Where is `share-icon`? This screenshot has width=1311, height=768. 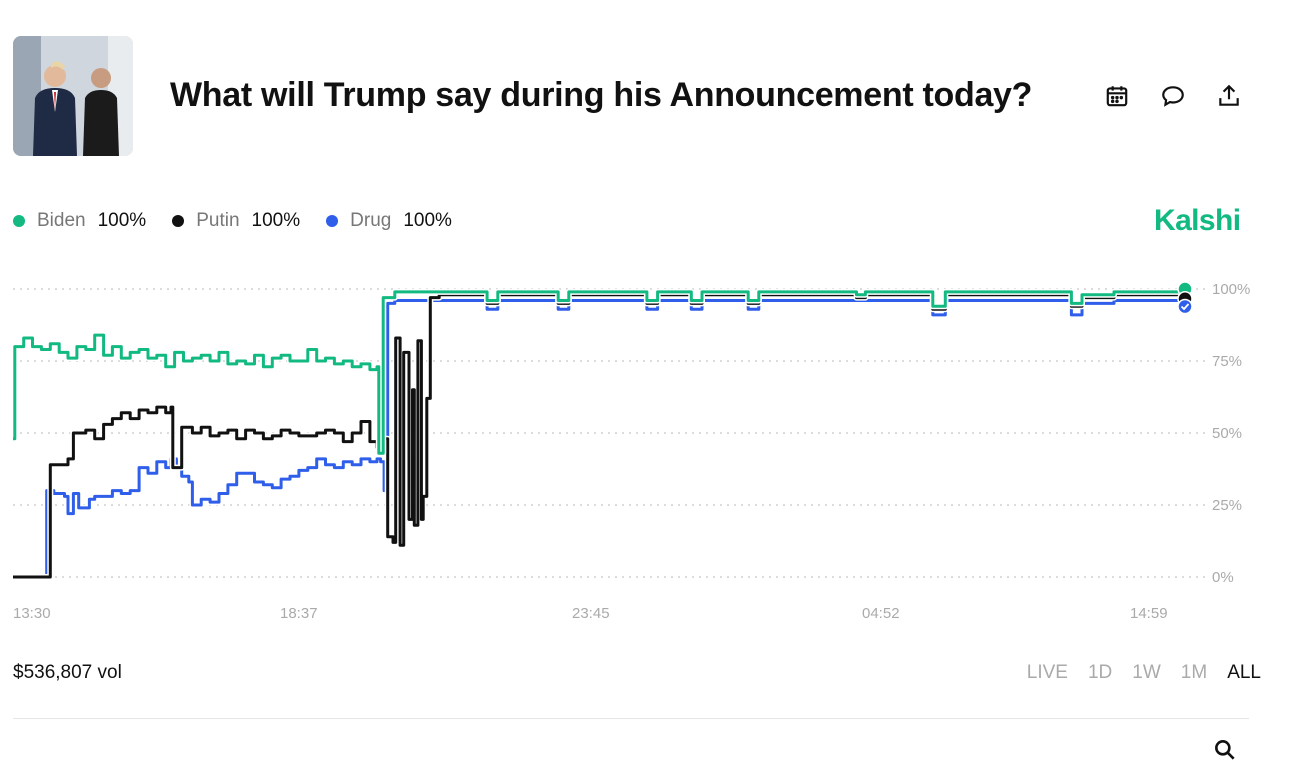
share-icon is located at coordinates (1229, 95).